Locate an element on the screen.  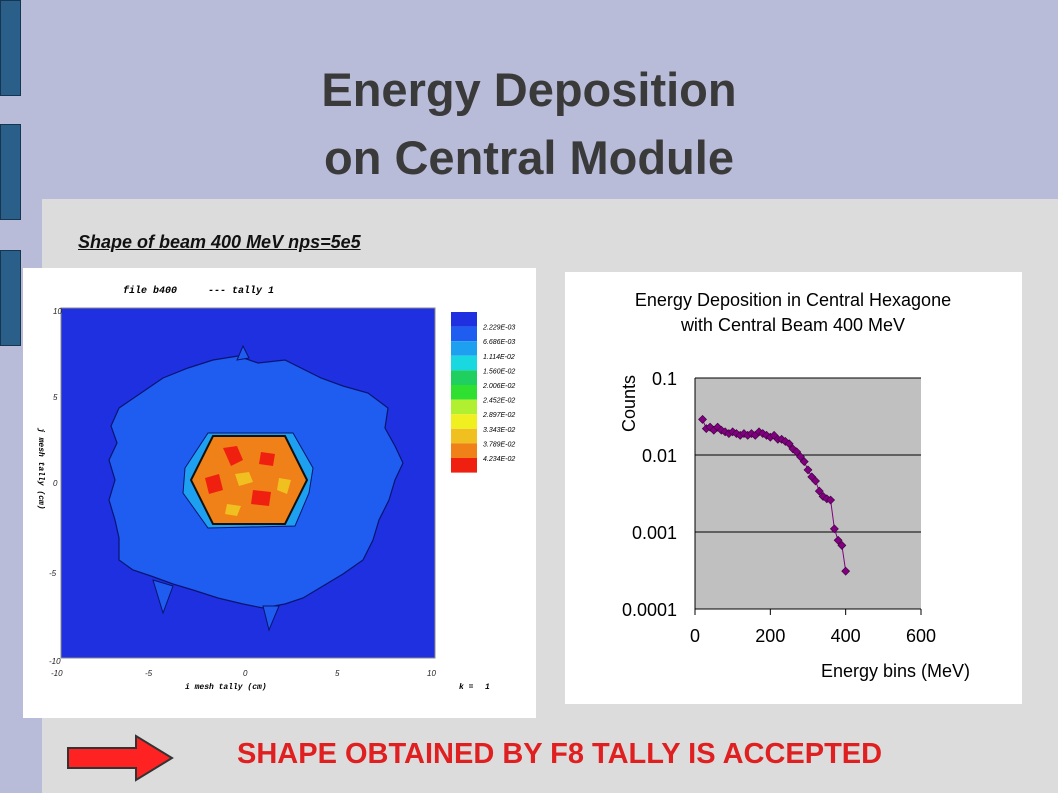
legend-label: 2.897E-02 is located at coordinates (498, 415).